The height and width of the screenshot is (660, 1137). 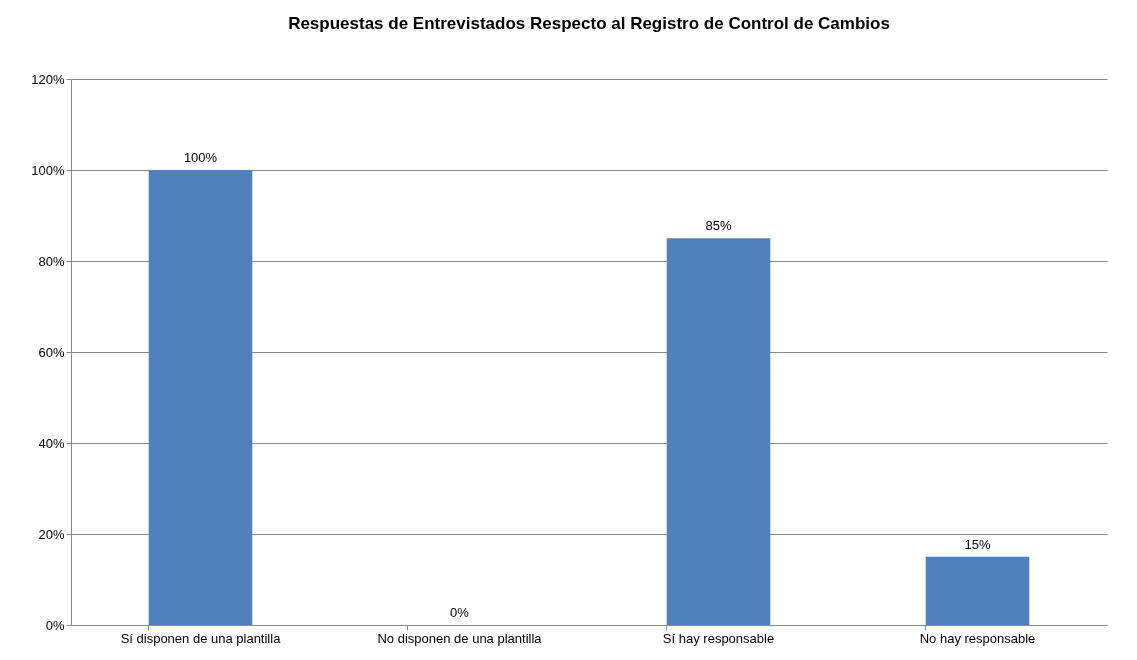 What do you see at coordinates (589, 23) in the screenshot?
I see `chart-title: Respuestas de Entrevistados Respecto al Registro de Control de Cambios` at bounding box center [589, 23].